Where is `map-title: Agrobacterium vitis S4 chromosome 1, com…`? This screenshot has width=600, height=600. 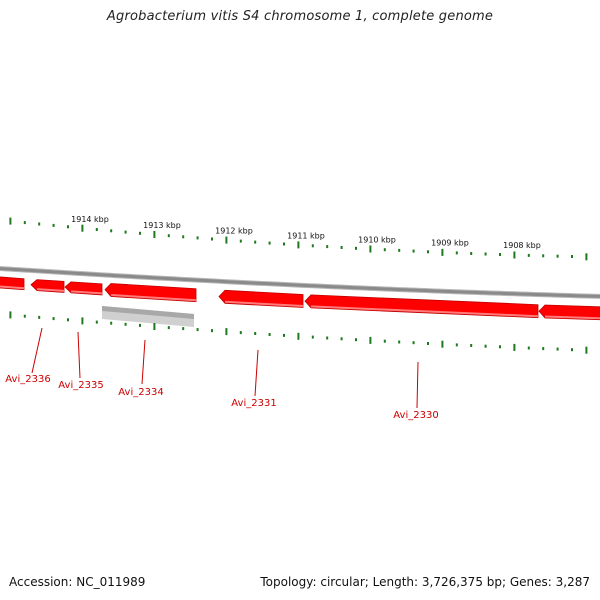 map-title: Agrobacterium vitis S4 chromosome 1, com… is located at coordinates (300, 16).